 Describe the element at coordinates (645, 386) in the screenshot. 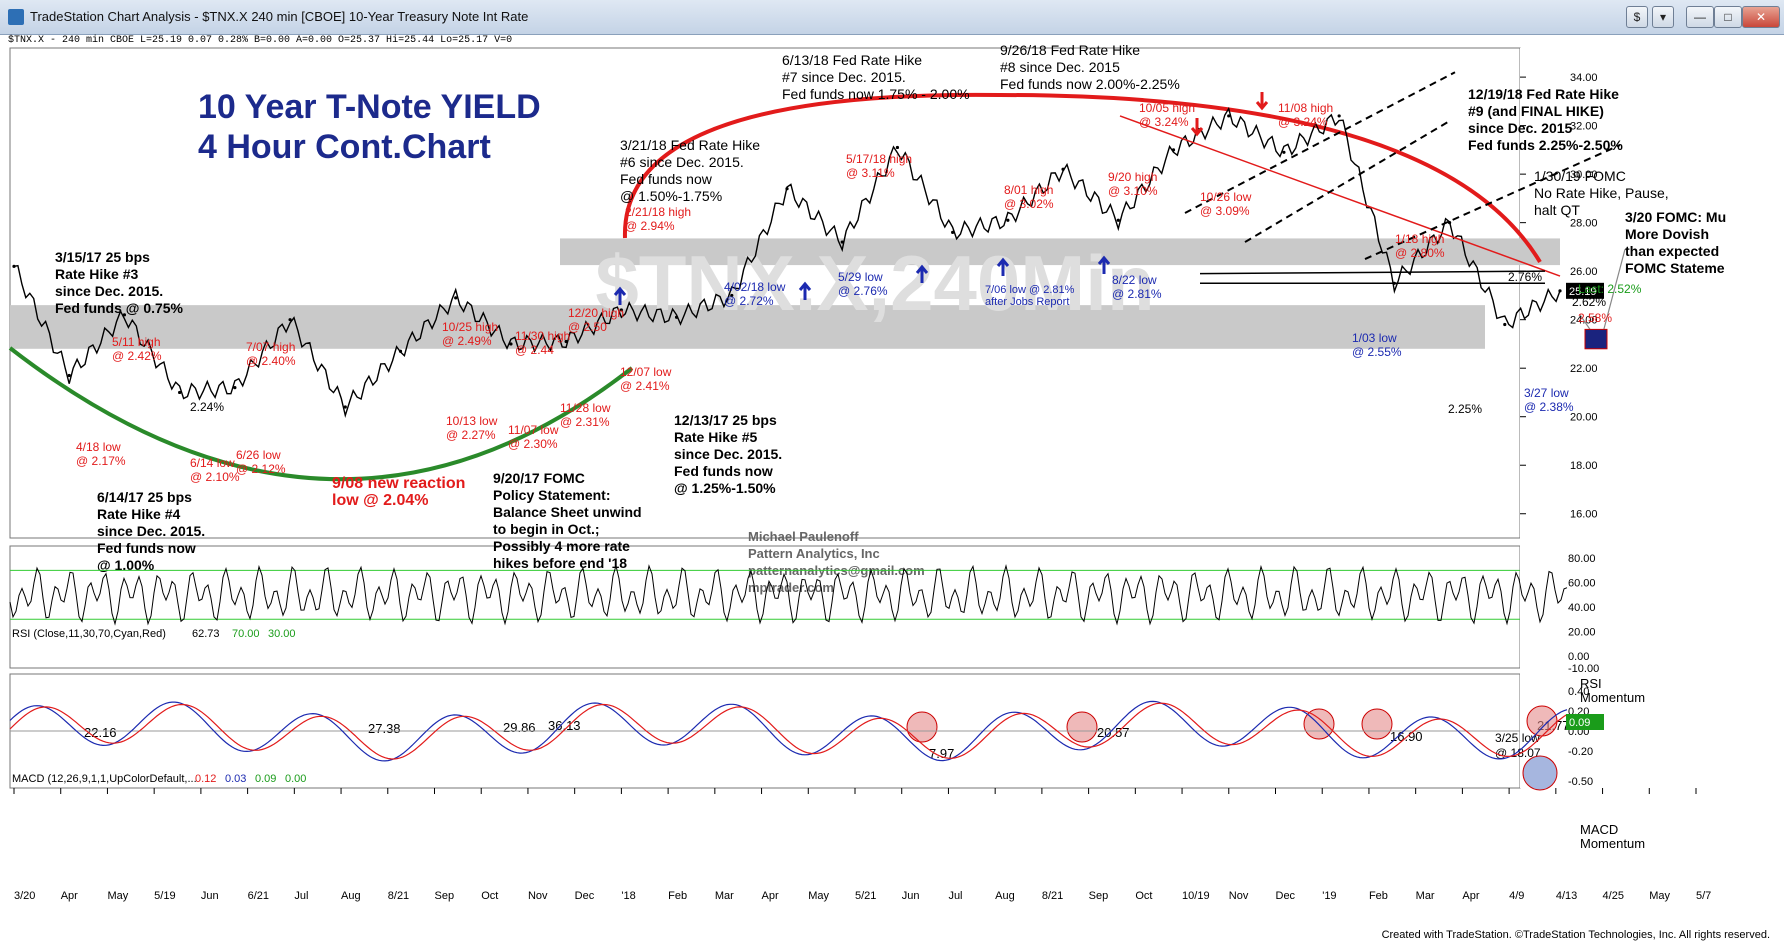

I see `annotation-red: @ 2.41%` at that location.